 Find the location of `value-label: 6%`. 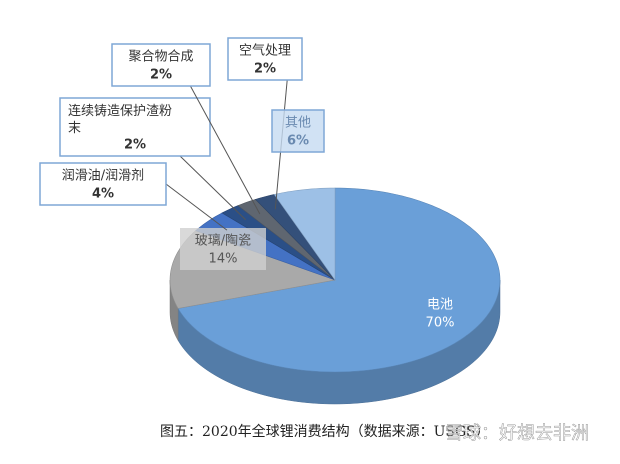

value-label: 6% is located at coordinates (298, 141).